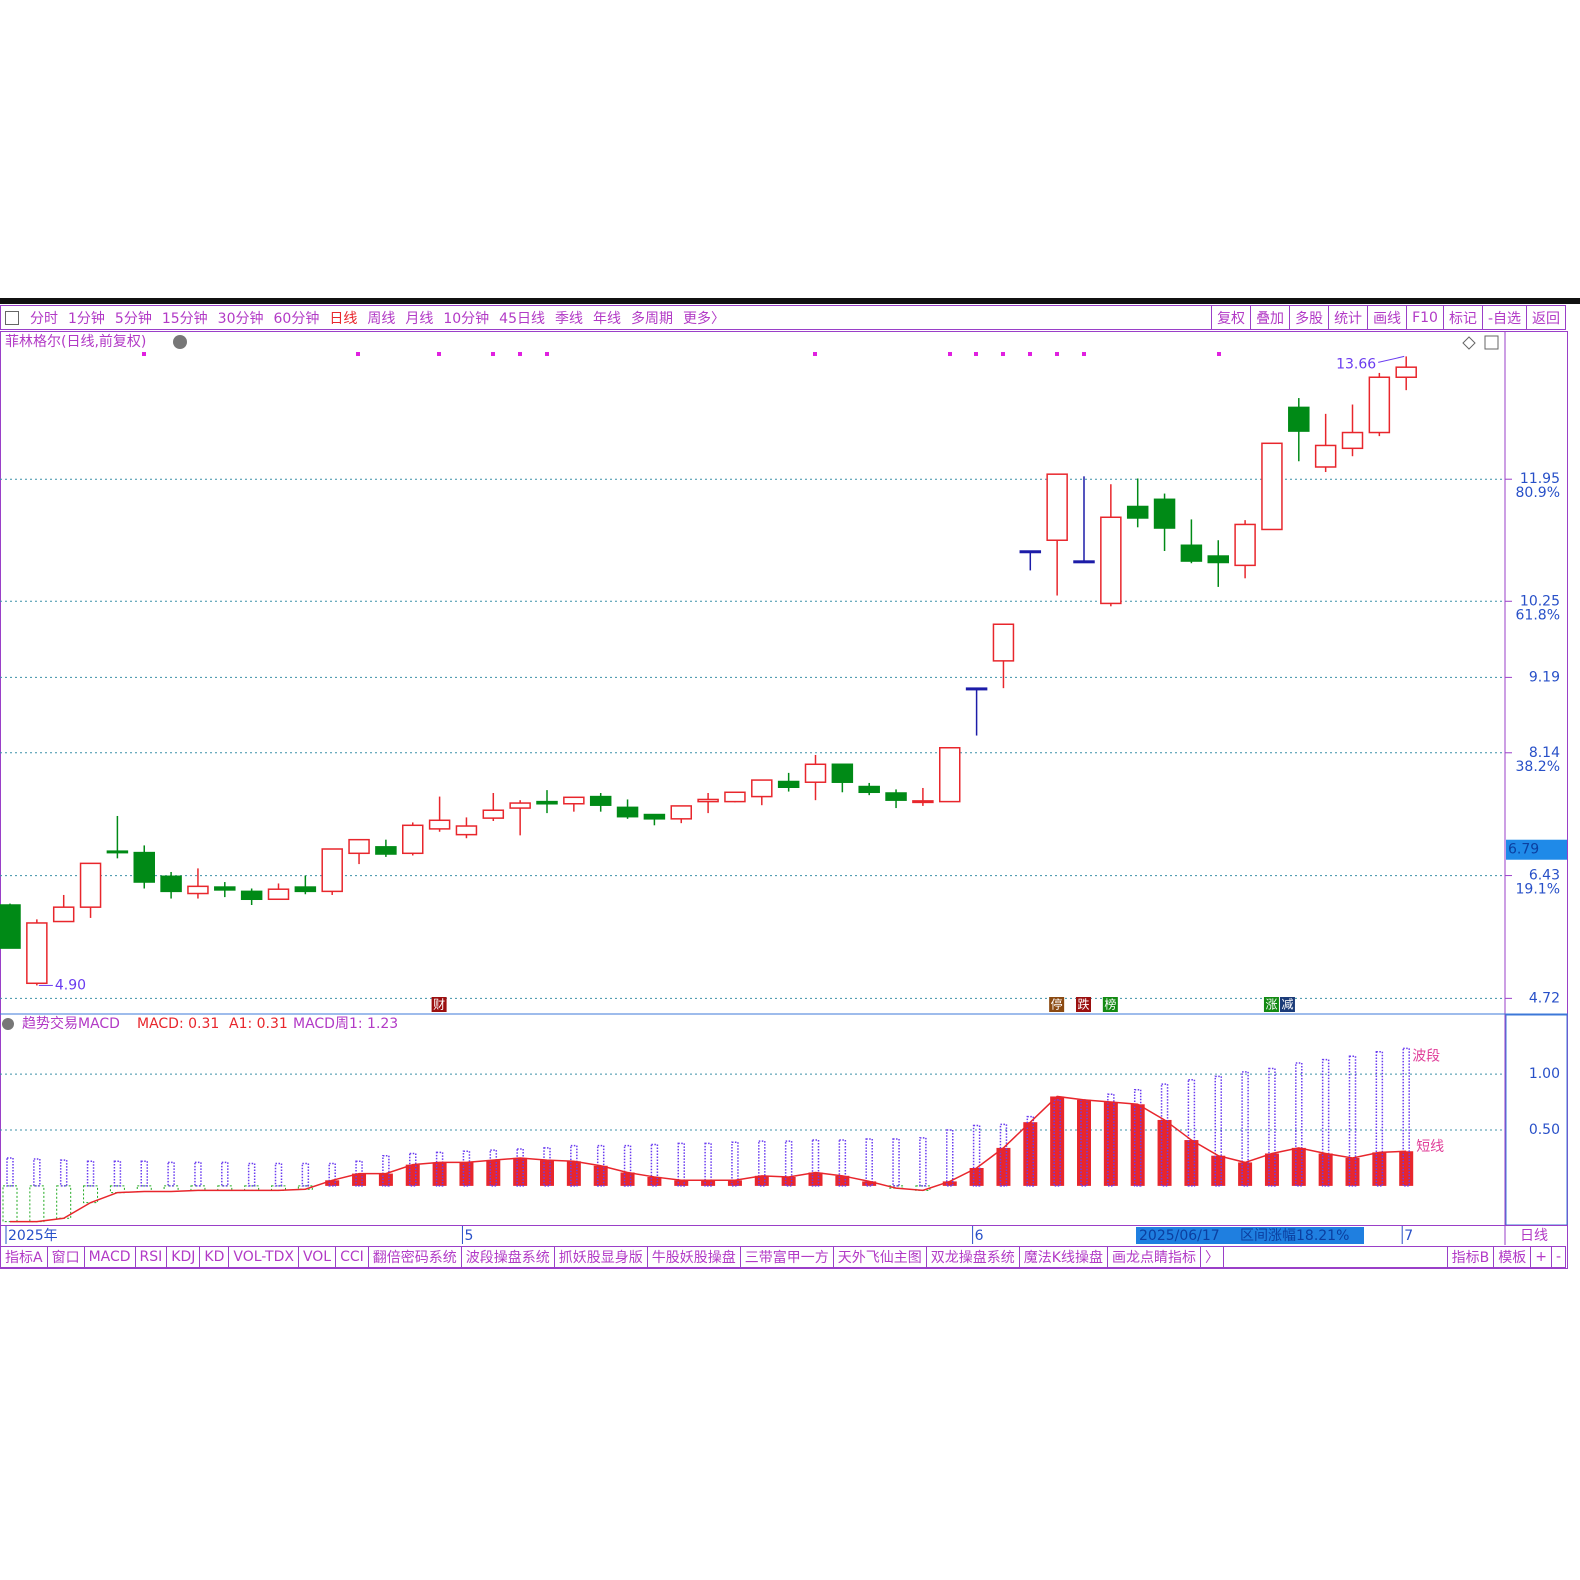 Image resolution: width=1580 pixels, height=1580 pixels. What do you see at coordinates (1308, 317) in the screenshot?
I see `tool-button: 多股` at bounding box center [1308, 317].